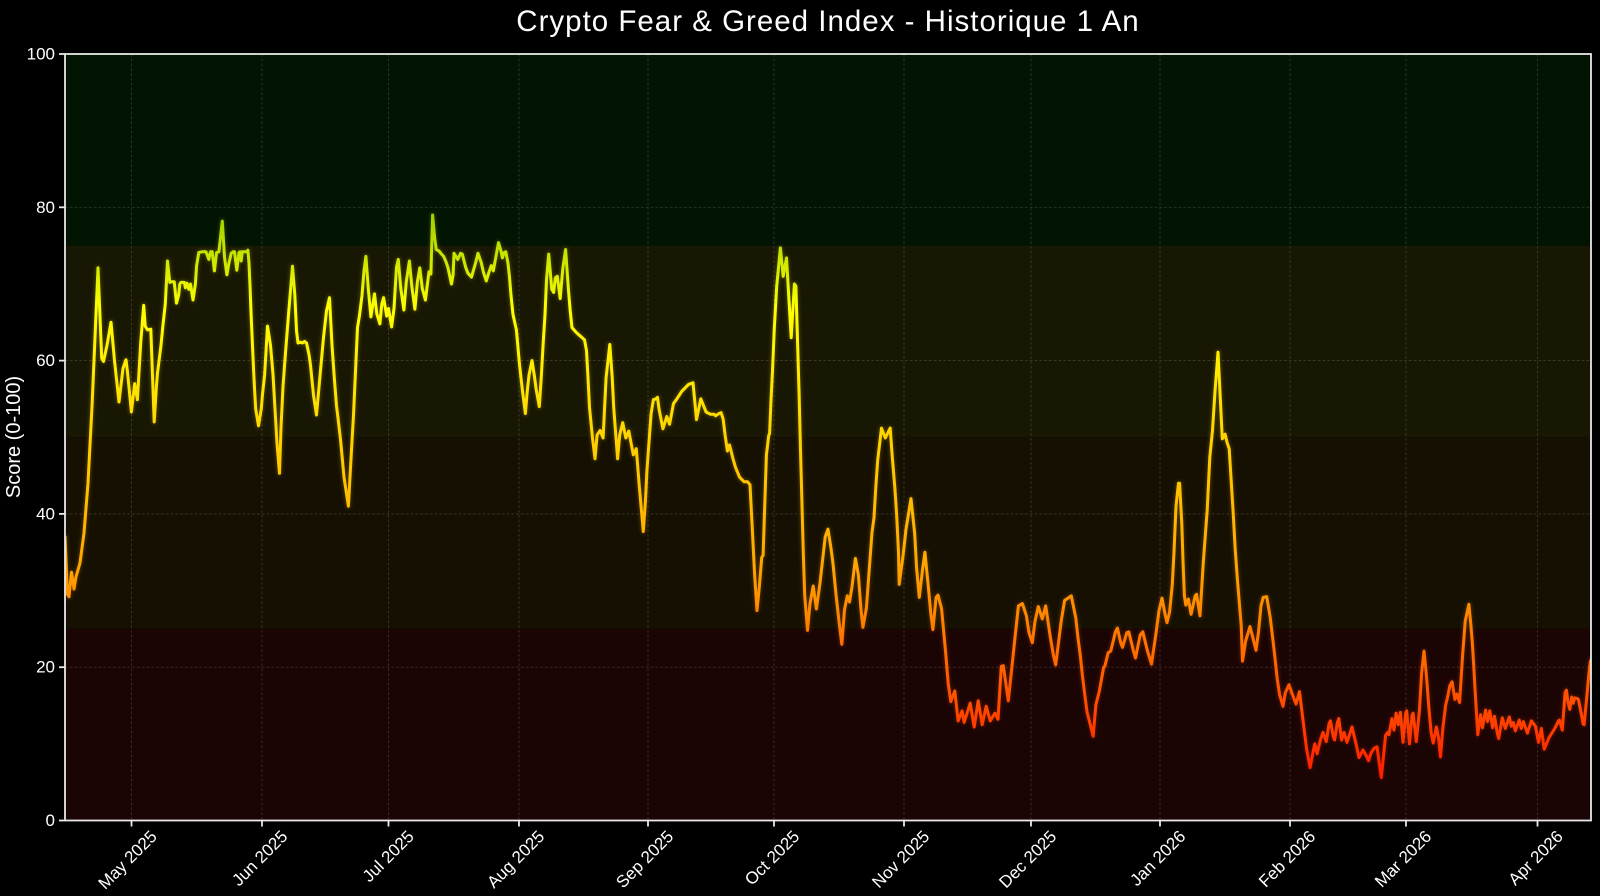  What do you see at coordinates (45, 513) in the screenshot?
I see `svg-text: 40` at bounding box center [45, 513].